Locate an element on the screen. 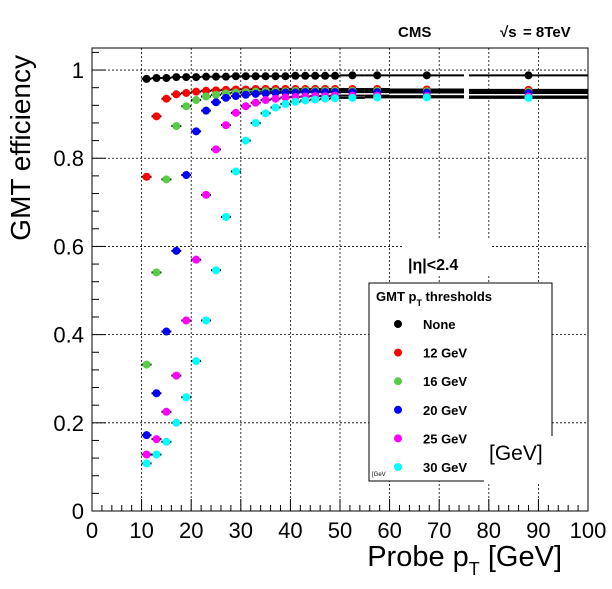 Image resolution: width=612 pixels, height=589 pixels. legend-label: 12 GeV is located at coordinates (445, 353).